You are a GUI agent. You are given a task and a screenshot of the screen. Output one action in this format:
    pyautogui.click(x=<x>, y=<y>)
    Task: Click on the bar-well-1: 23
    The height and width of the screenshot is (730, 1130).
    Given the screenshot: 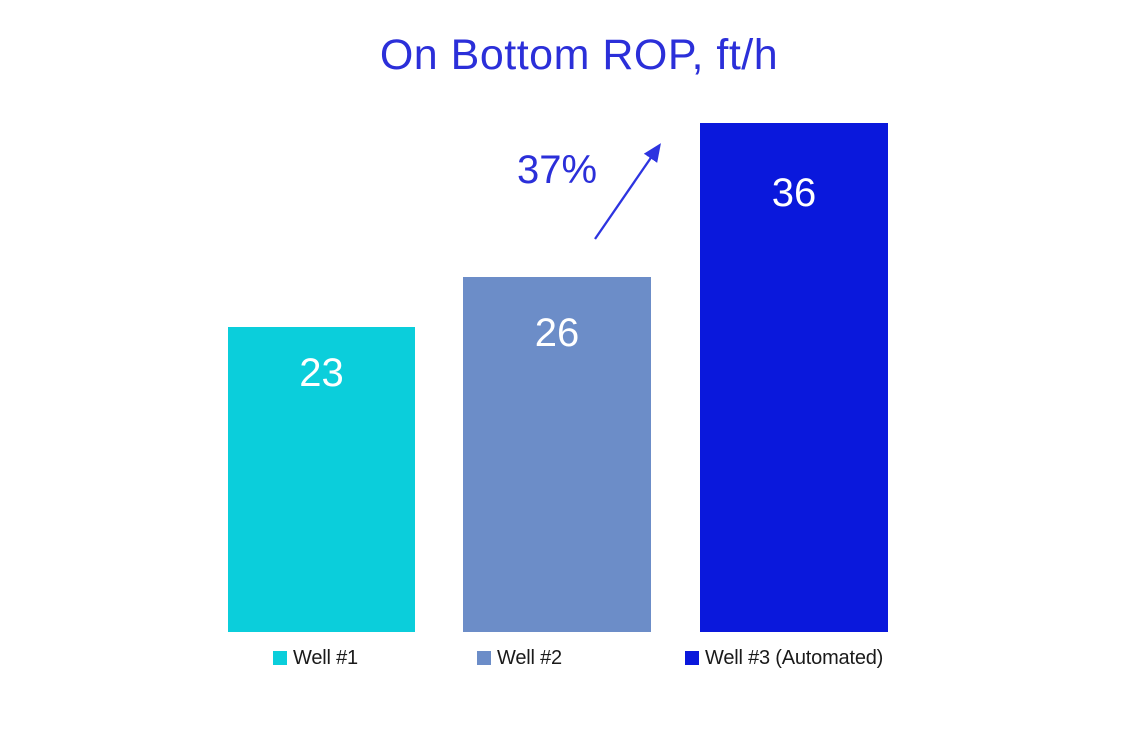 What is the action you would take?
    pyautogui.click(x=321, y=479)
    